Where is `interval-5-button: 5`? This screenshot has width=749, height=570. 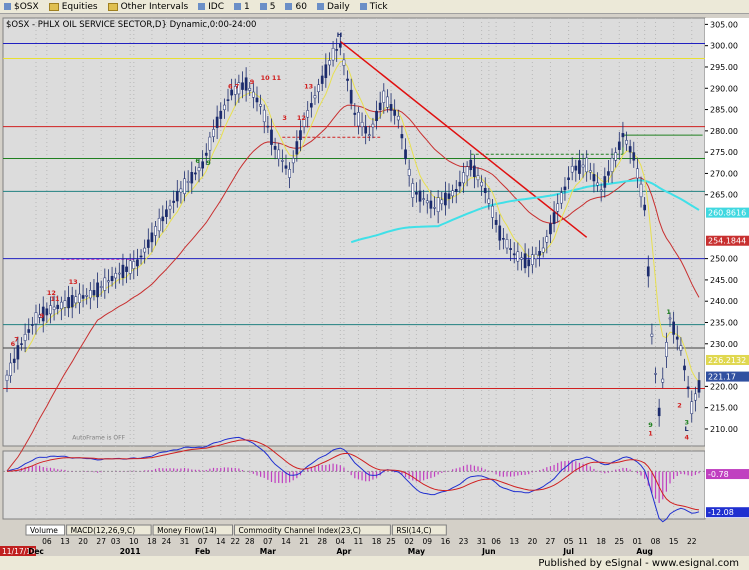
interval-5-button: 5 is located at coordinates (267, 7).